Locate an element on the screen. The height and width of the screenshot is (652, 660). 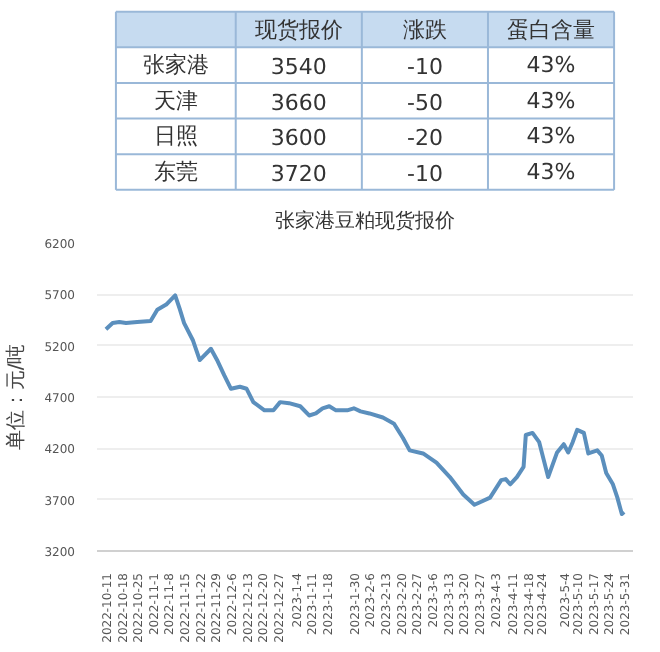
category-label: 涨跌 is located at coordinates (424, 29).